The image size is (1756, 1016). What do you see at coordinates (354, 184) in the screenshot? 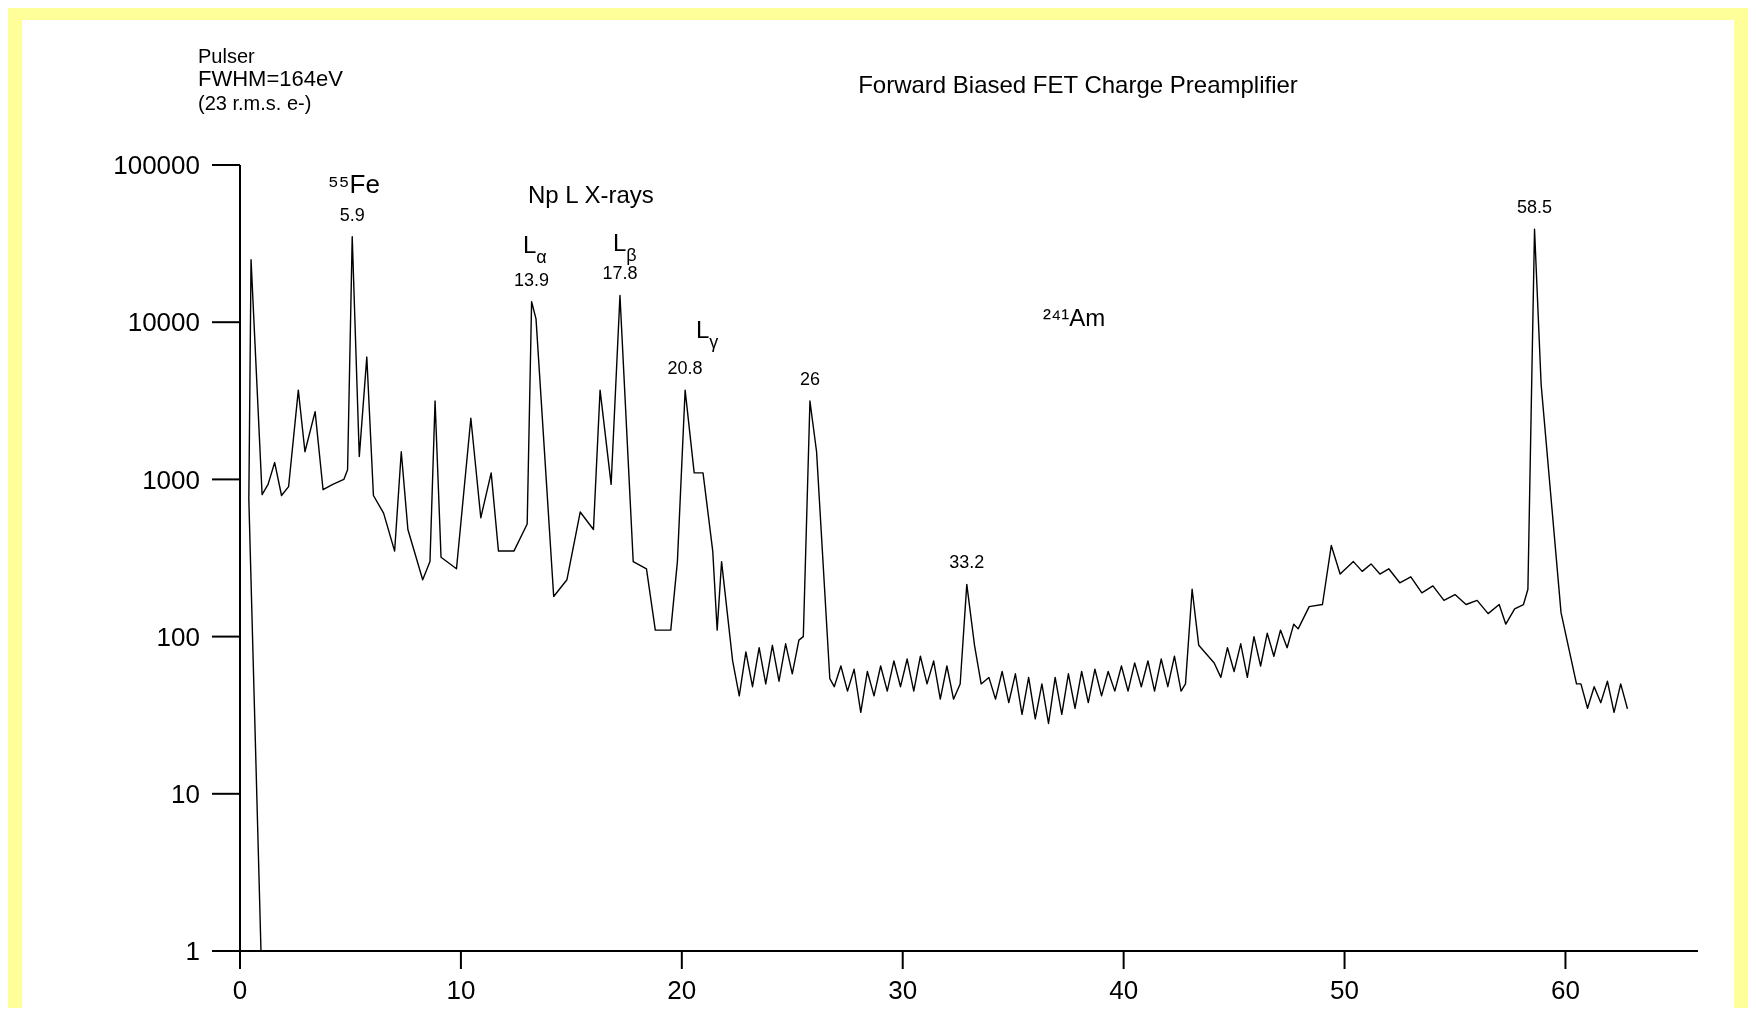
I see `annotation: ⁵⁵Fe` at bounding box center [354, 184].